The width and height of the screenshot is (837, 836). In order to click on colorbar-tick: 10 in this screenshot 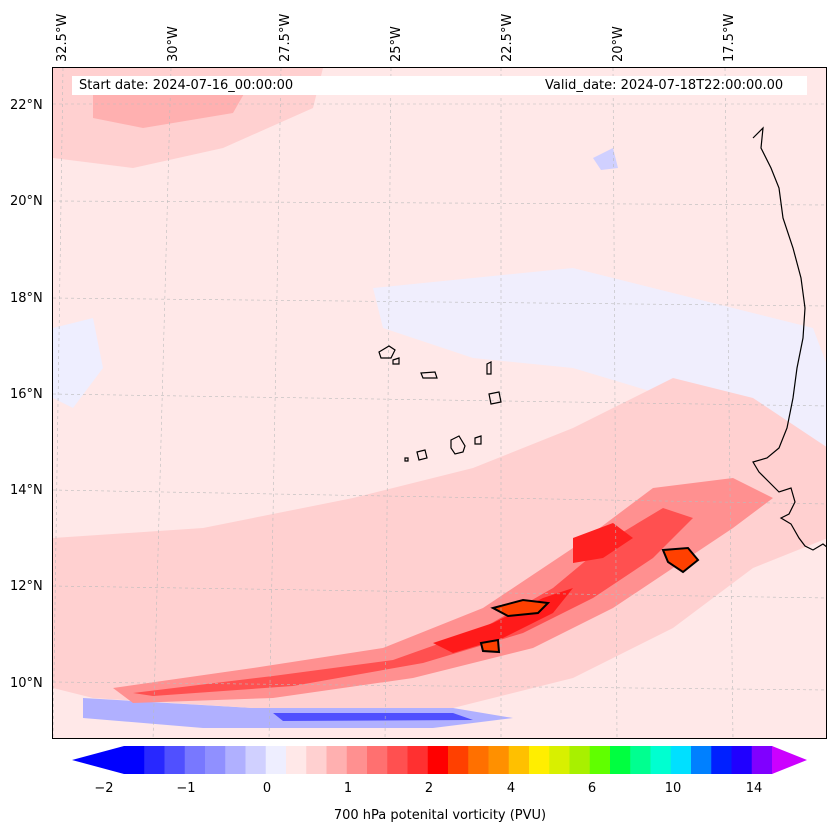, I will do `click(673, 788)`.